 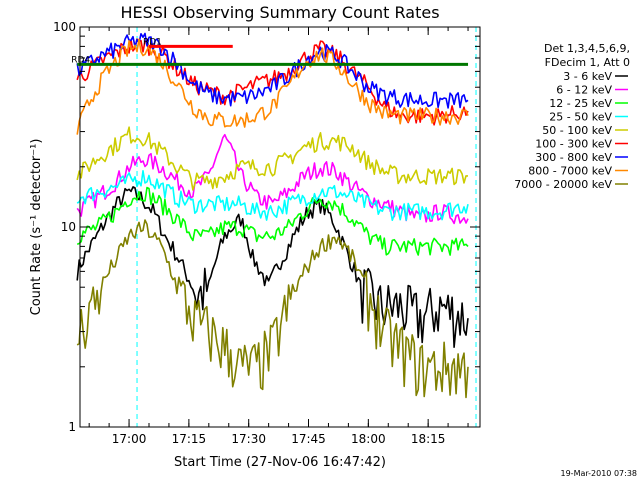 What do you see at coordinates (580, 117) in the screenshot?
I see `legend-label: 25 - 50 keV` at bounding box center [580, 117].